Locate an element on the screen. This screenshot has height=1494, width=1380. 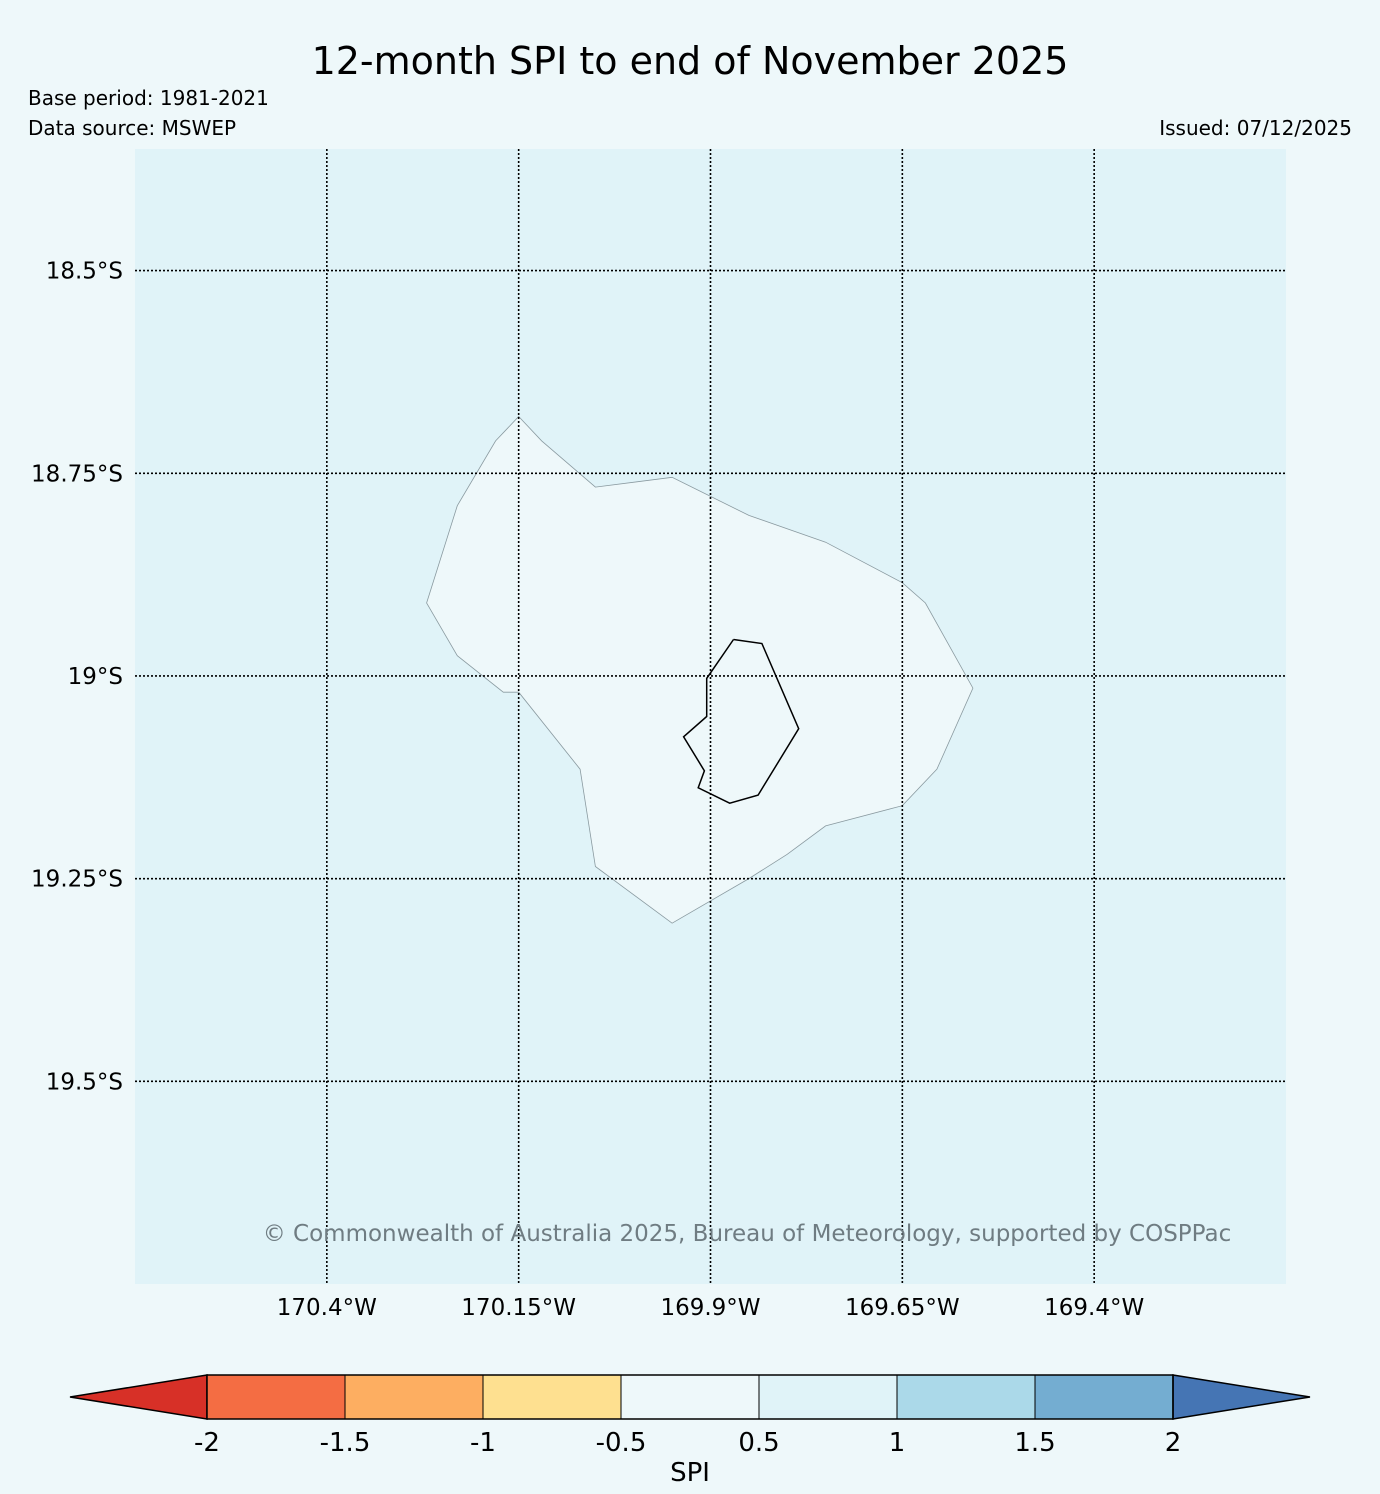
spi-region-area is located at coordinates (700, 669).